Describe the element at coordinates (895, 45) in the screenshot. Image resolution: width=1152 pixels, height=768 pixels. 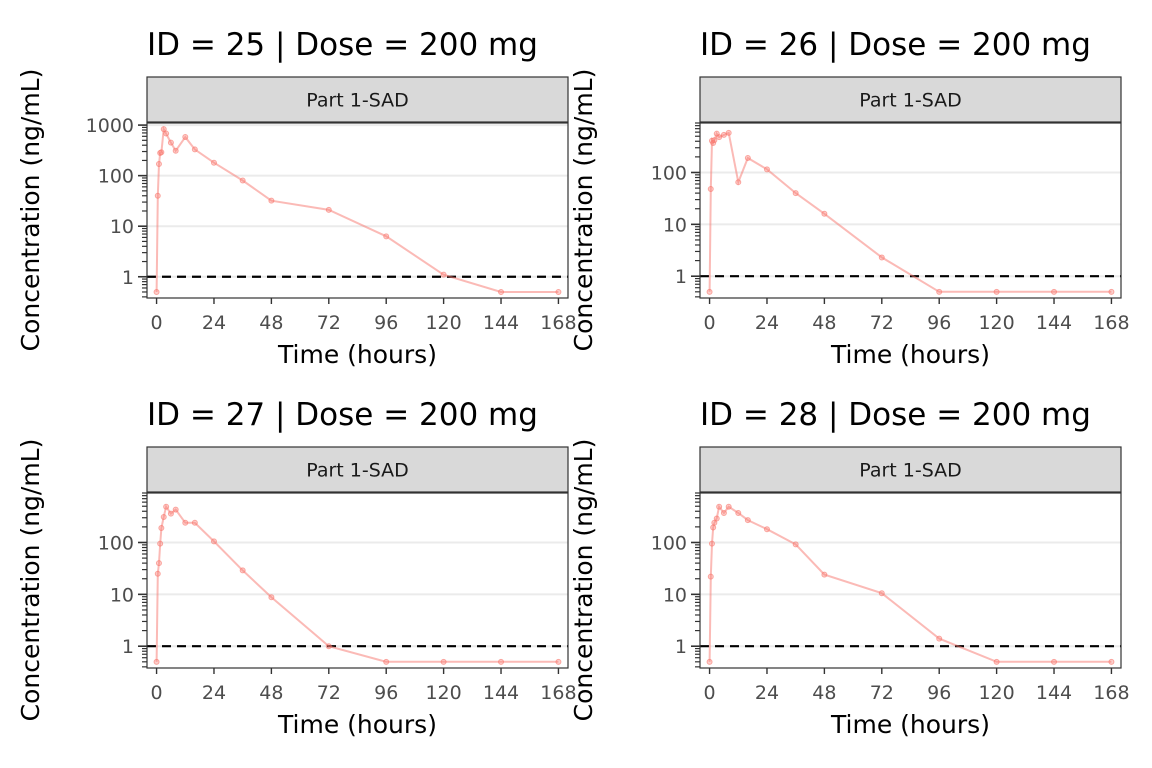
I see `panel-title: ID = 26 | Dose = 200 mg` at that location.